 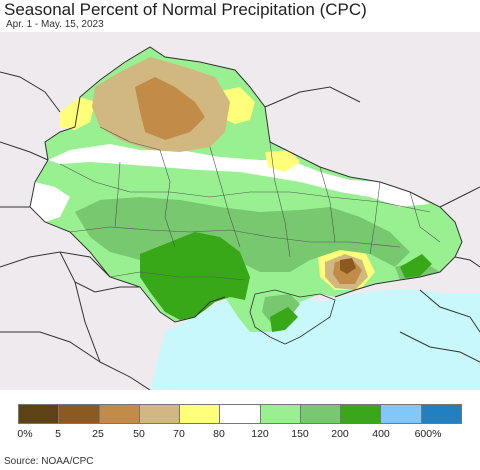 What do you see at coordinates (170, 108) in the screenshot?
I see `region-brown-north` at bounding box center [170, 108].